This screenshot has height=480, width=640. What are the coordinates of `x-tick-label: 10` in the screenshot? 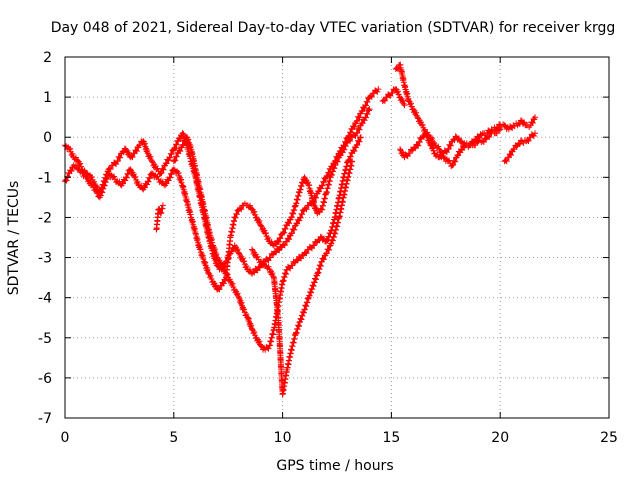 It's located at (283, 438).